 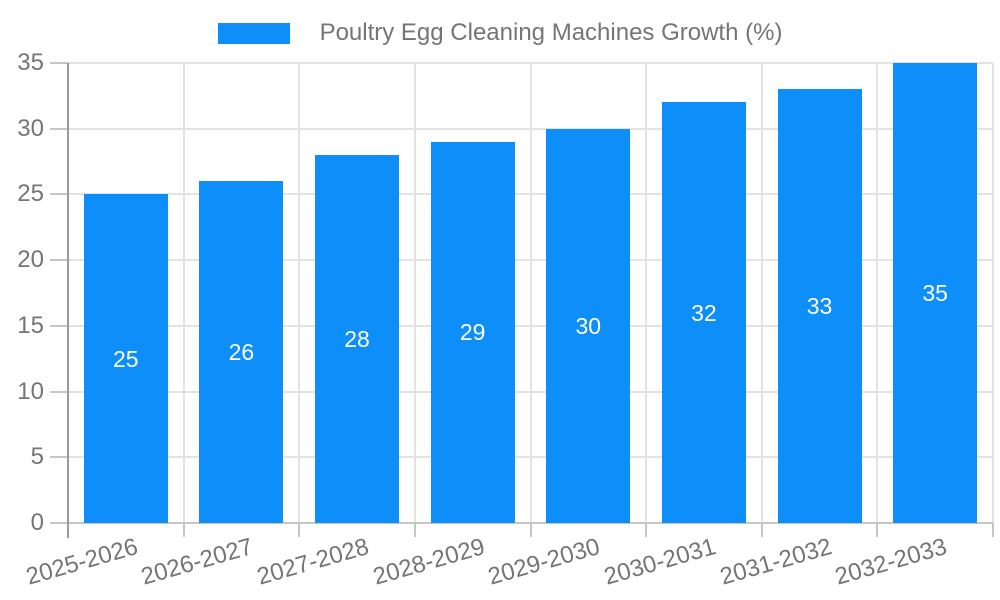 What do you see at coordinates (30, 325) in the screenshot?
I see `y-tick-label: 15` at bounding box center [30, 325].